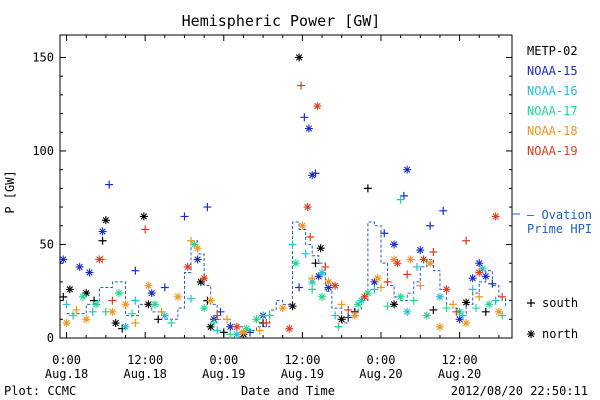 The height and width of the screenshot is (400, 600). What do you see at coordinates (552, 51) in the screenshot?
I see `legend-item-metp-02: METP-02` at bounding box center [552, 51].